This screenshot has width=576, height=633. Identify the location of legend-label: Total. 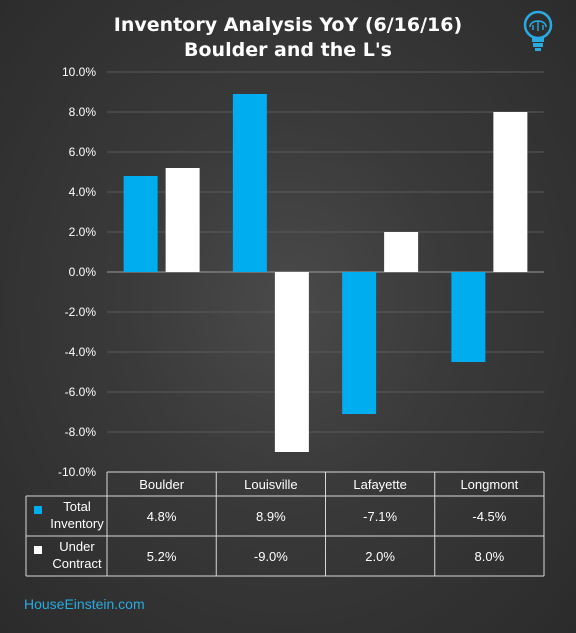
(77, 506).